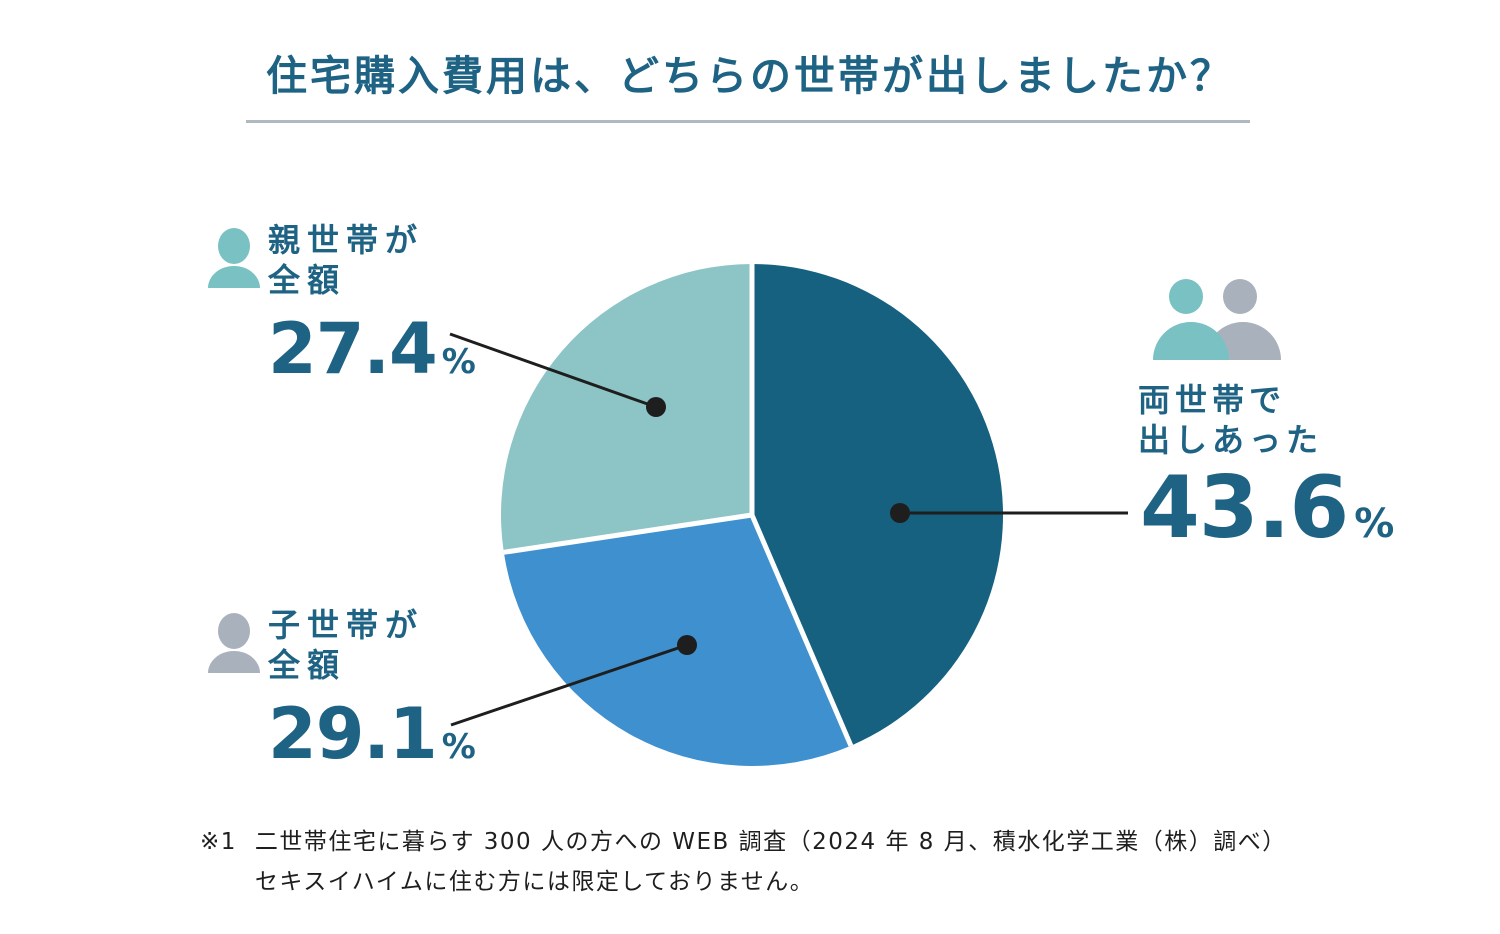  What do you see at coordinates (346, 260) in the screenshot?
I see `parent-label-text: 親世帯が 全額` at bounding box center [346, 260].